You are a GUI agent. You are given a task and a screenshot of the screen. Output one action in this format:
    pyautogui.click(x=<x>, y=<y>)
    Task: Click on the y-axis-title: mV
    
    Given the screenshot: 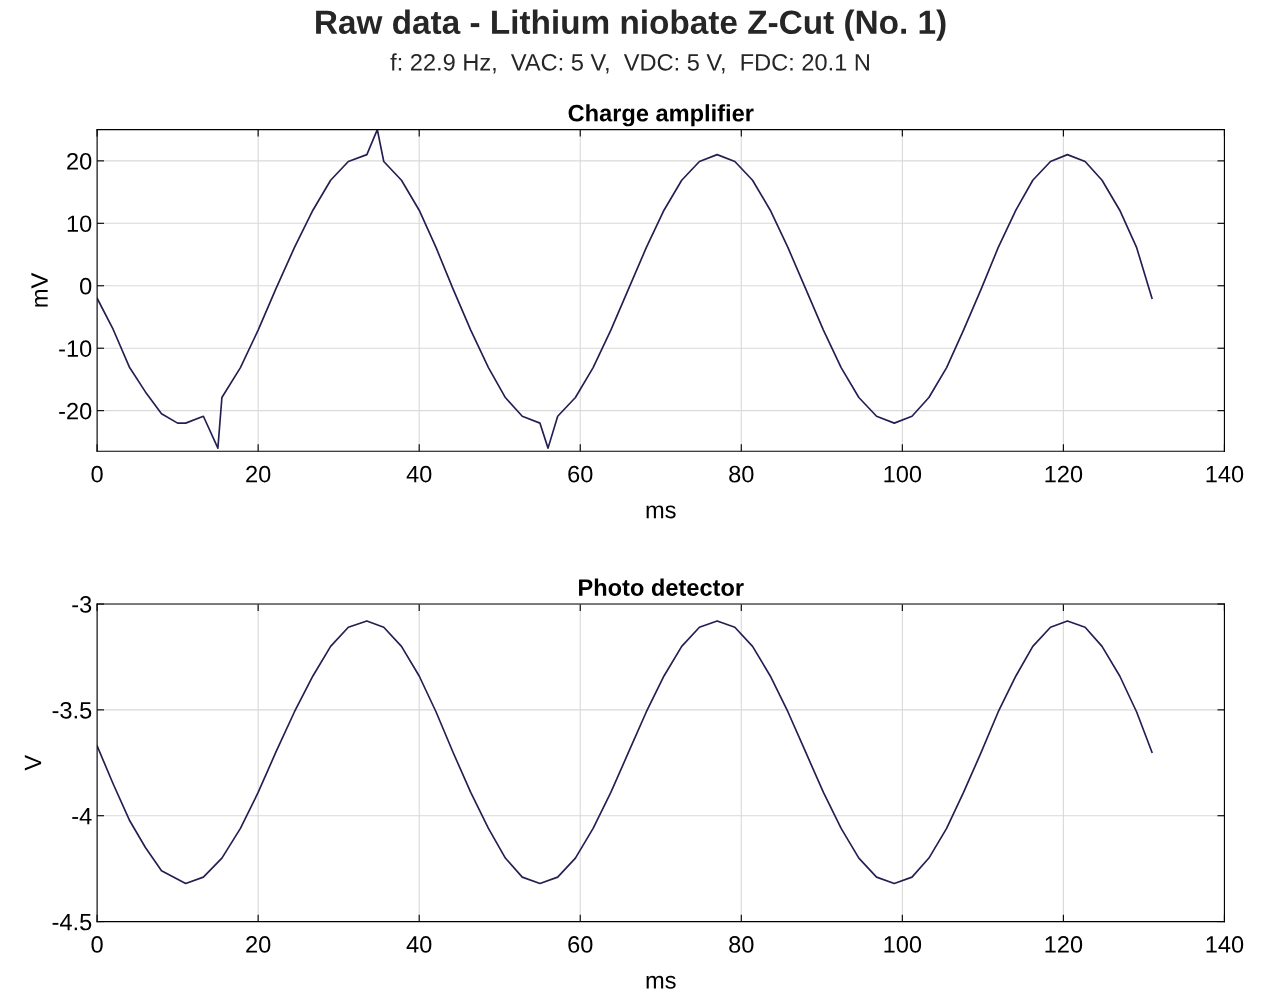 What is the action you would take?
    pyautogui.click(x=39, y=289)
    